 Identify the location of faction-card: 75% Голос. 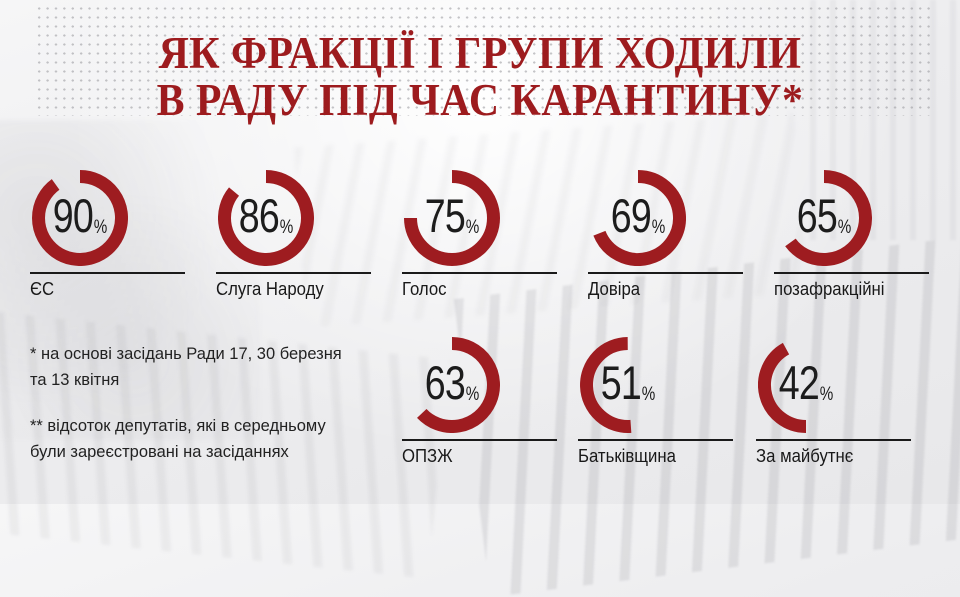
(482, 235).